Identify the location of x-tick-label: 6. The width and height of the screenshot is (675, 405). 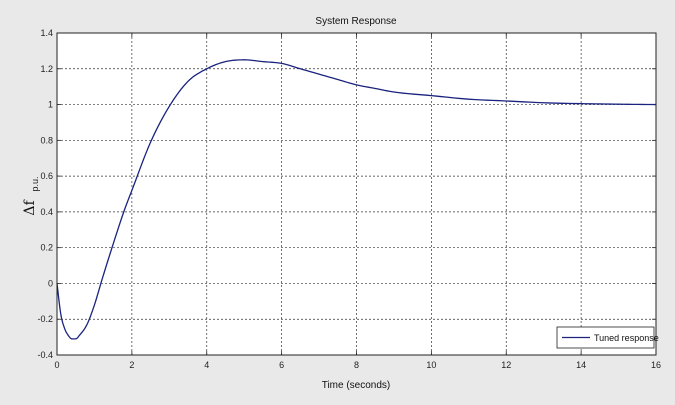
(281, 365).